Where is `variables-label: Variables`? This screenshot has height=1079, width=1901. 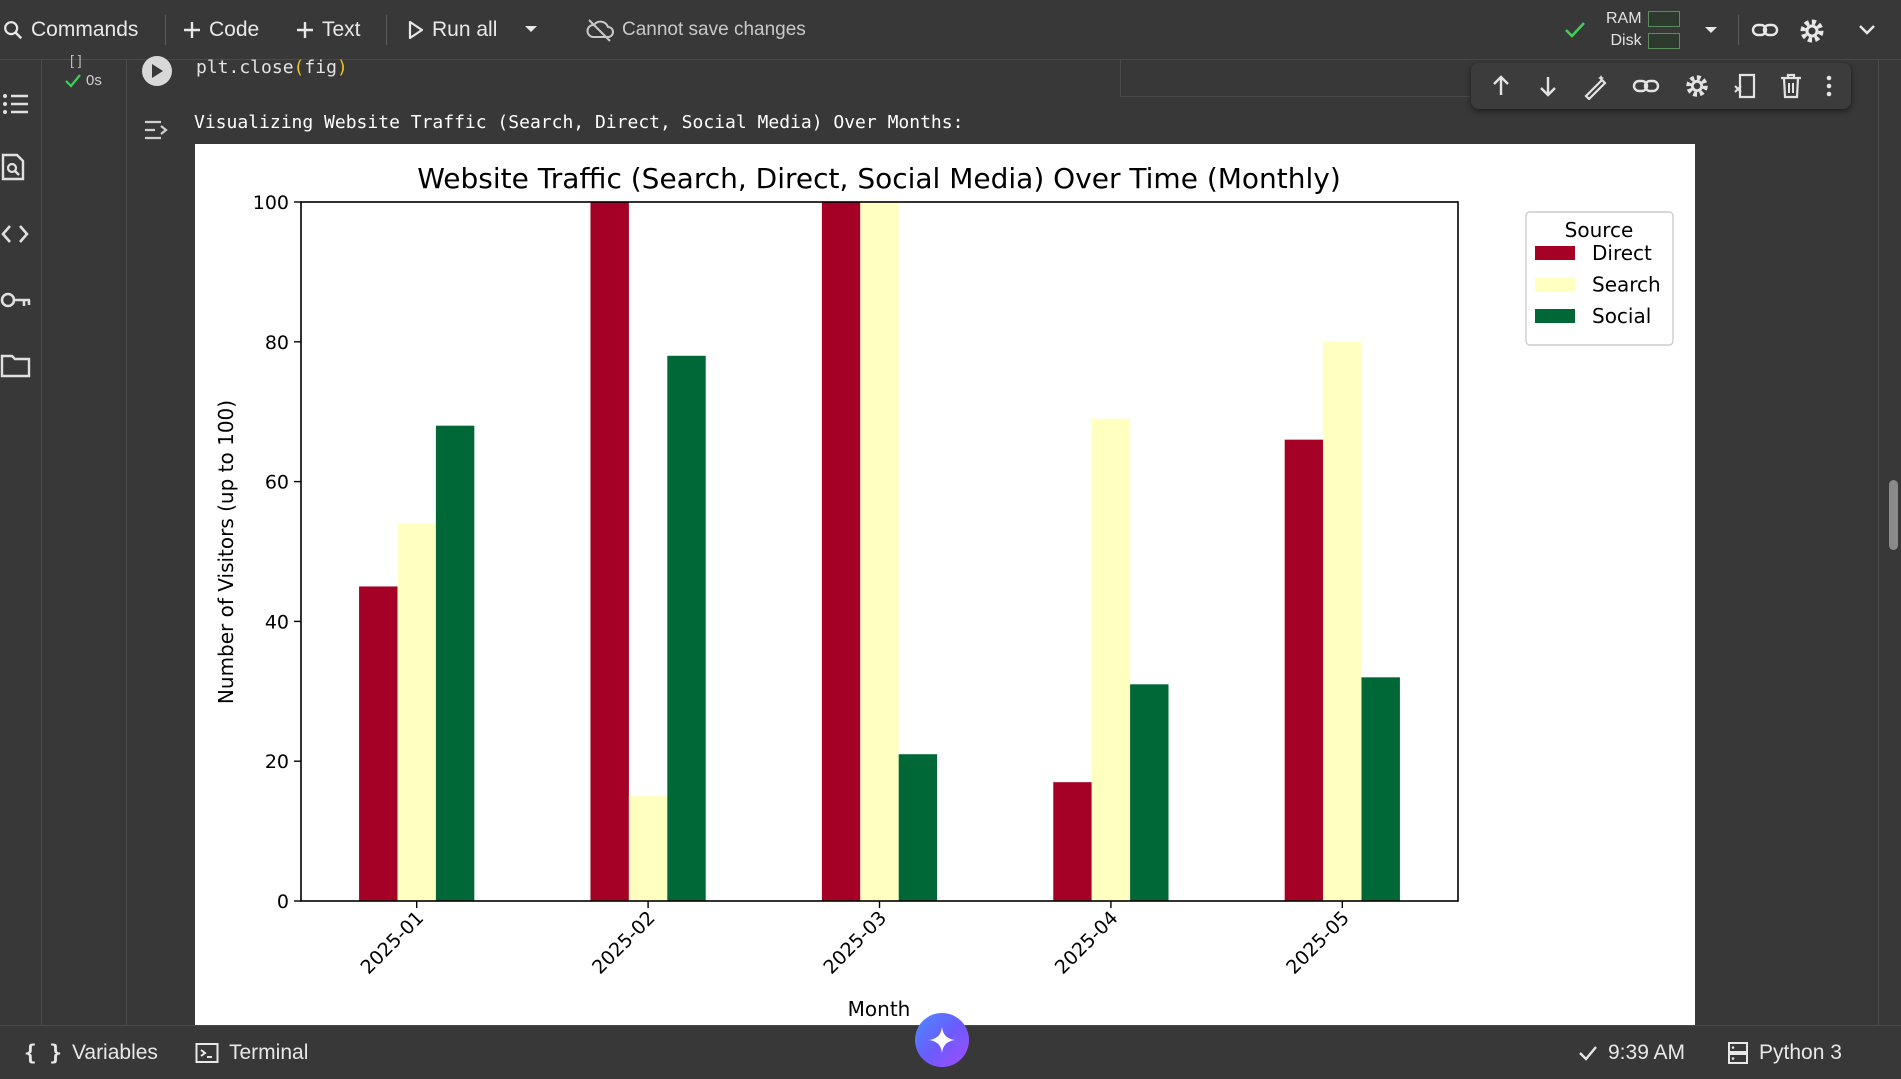
variables-label: Variables is located at coordinates (114, 1052).